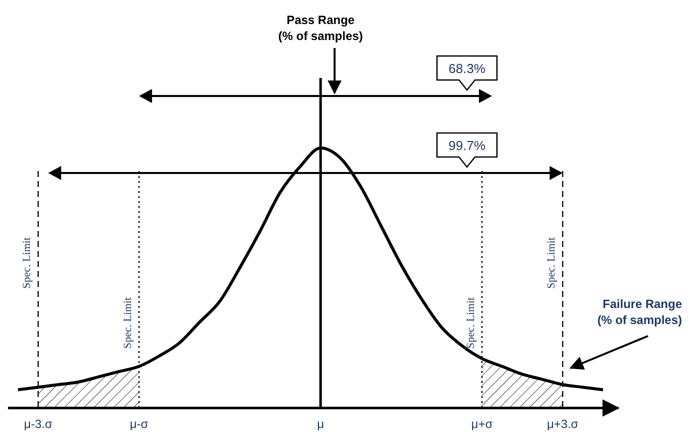 The width and height of the screenshot is (692, 448). Describe the element at coordinates (320, 28) in the screenshot. I see `text: Pass Range (% of samples)` at that location.